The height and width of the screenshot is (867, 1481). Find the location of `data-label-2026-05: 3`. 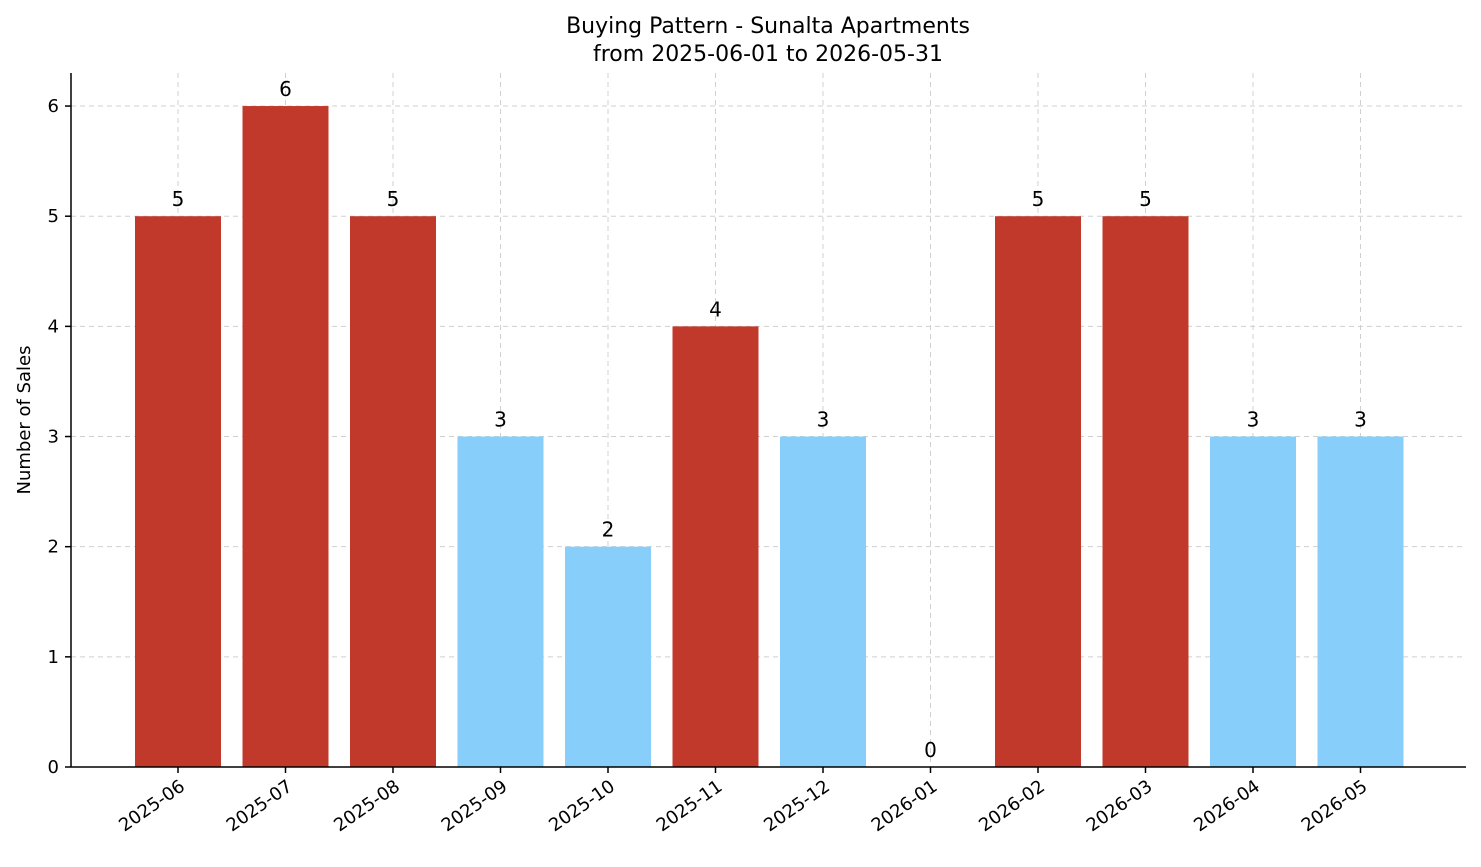

data-label-2026-05: 3 is located at coordinates (1360, 420).